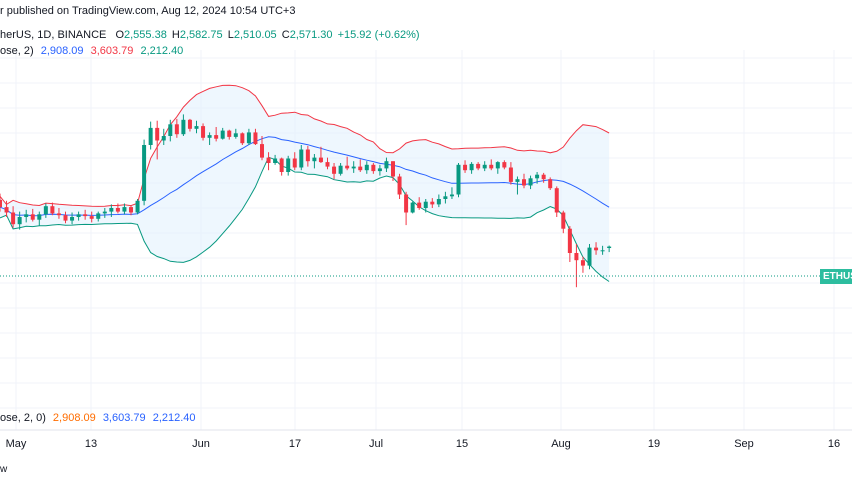  What do you see at coordinates (295, 444) in the screenshot?
I see `time-axis-label: 17` at bounding box center [295, 444].